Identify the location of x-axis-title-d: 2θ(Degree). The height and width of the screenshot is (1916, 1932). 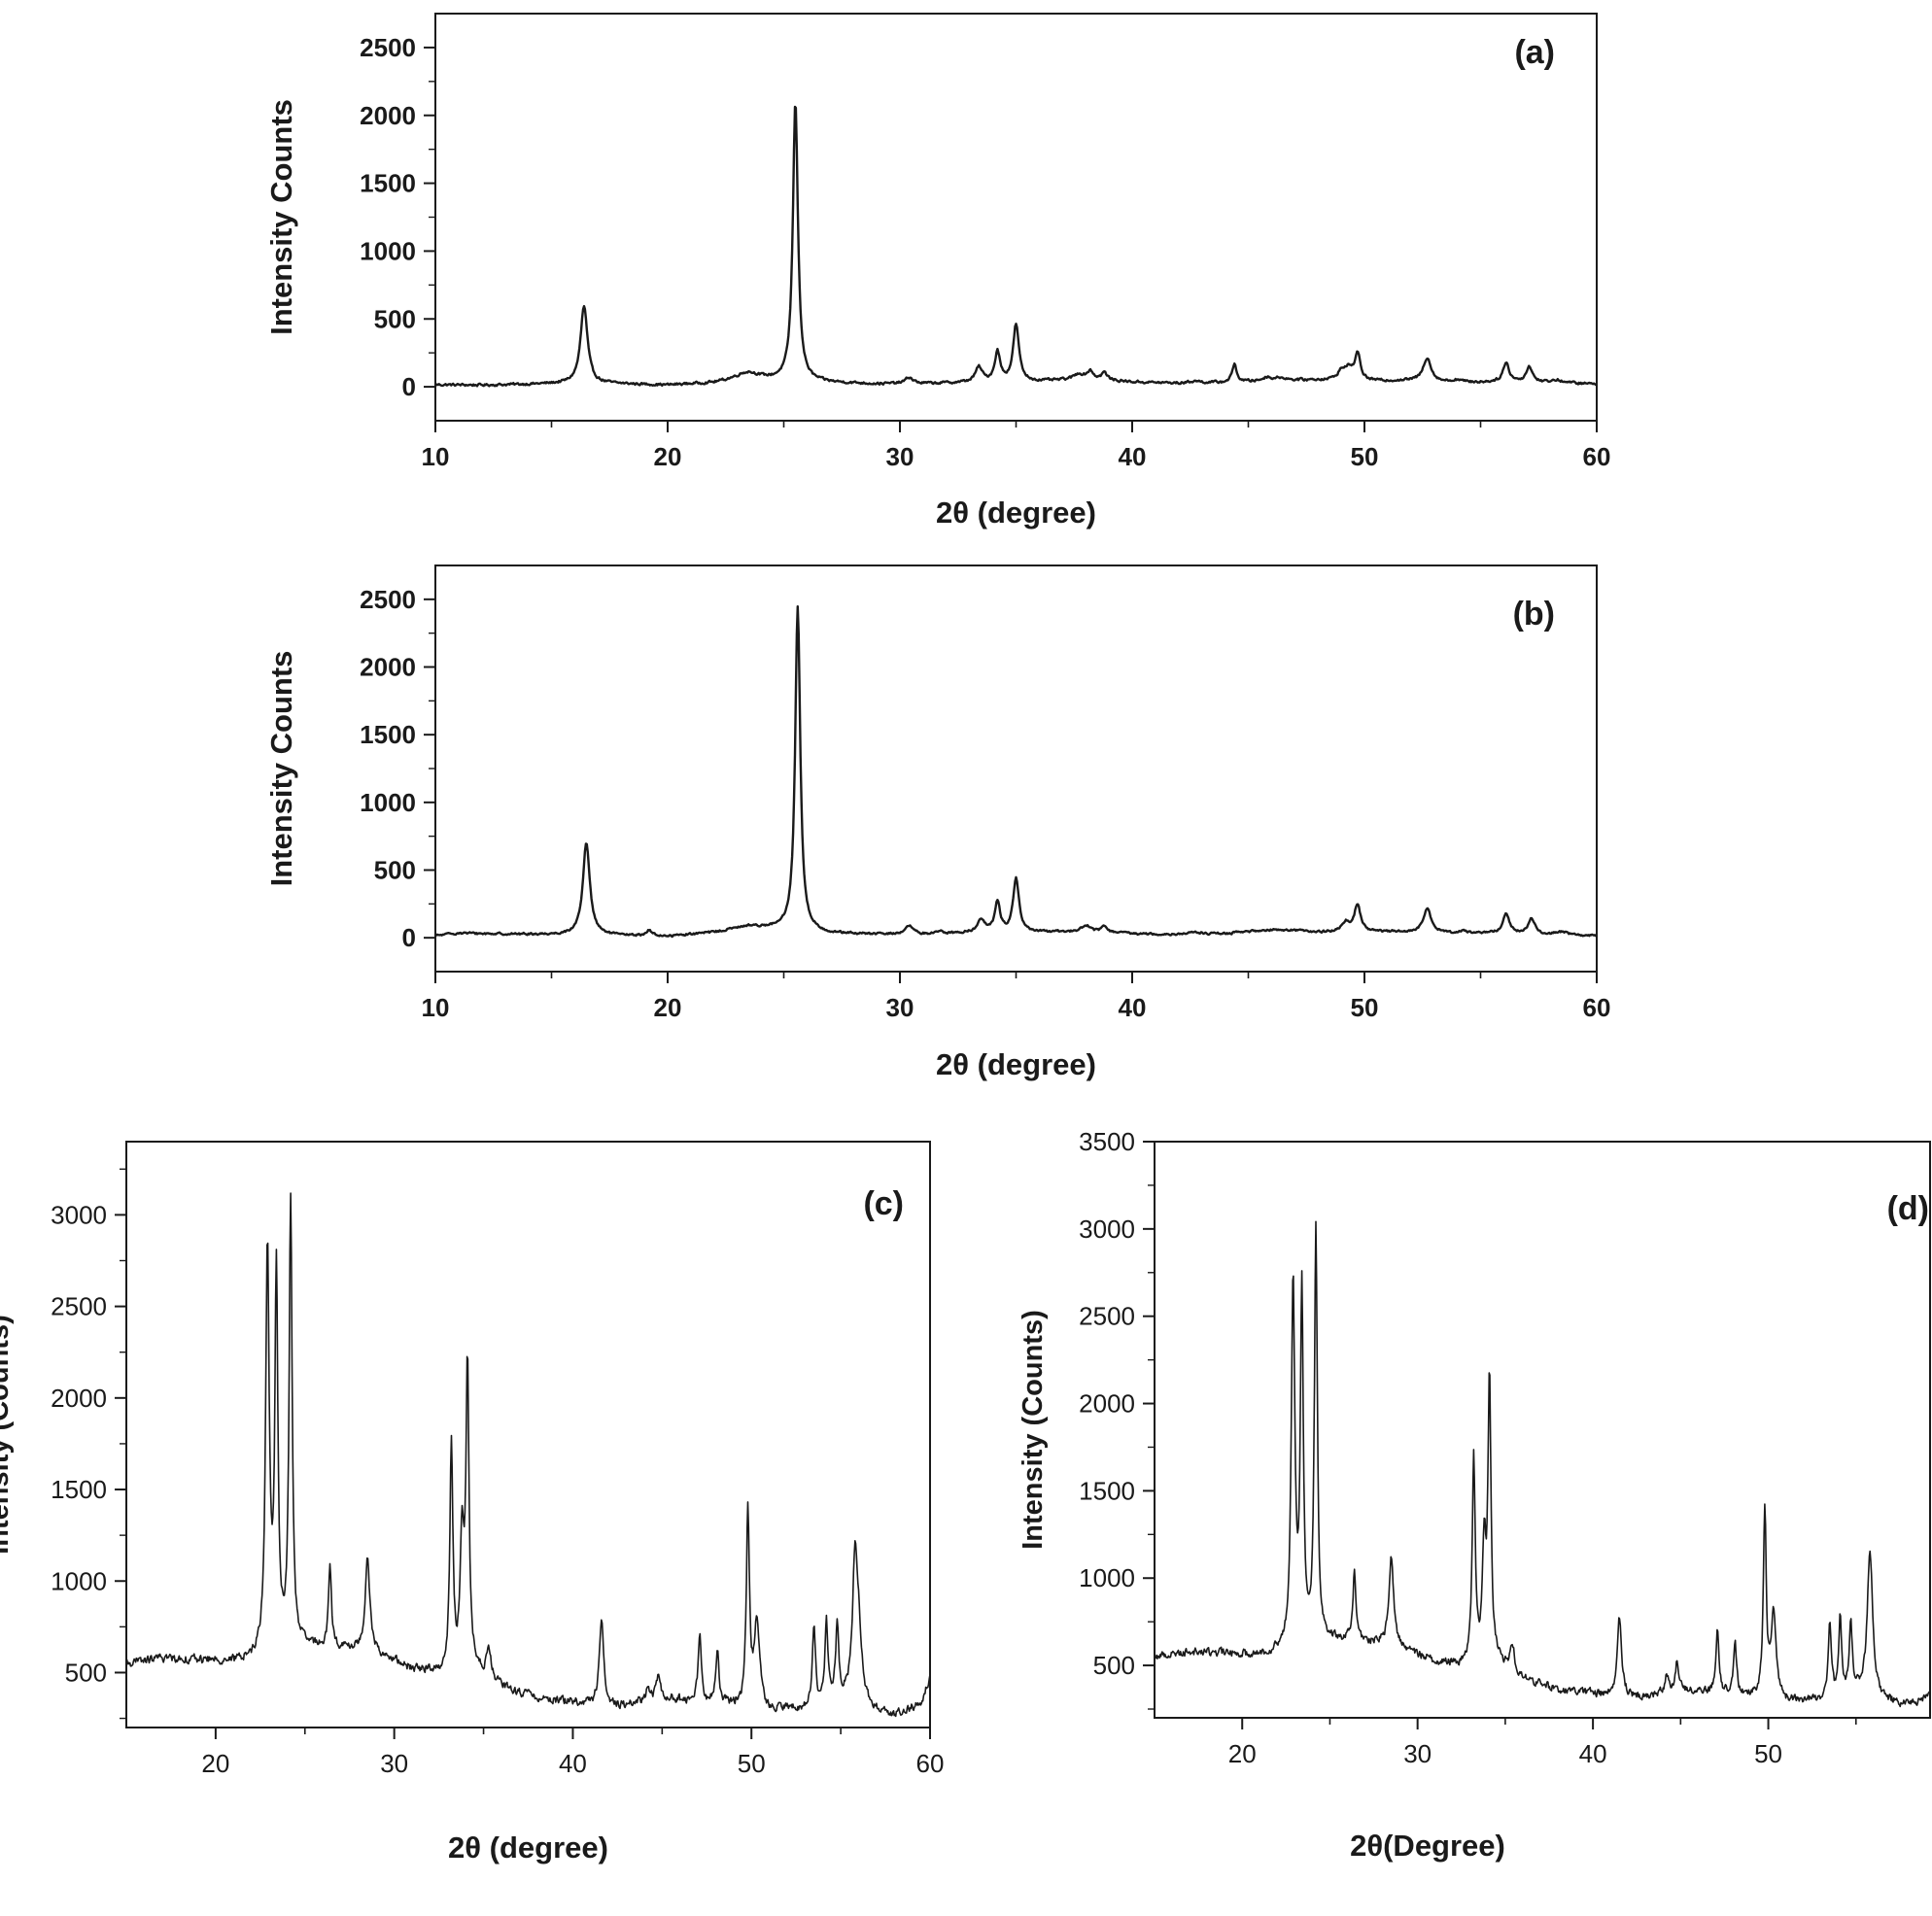
(1427, 1846).